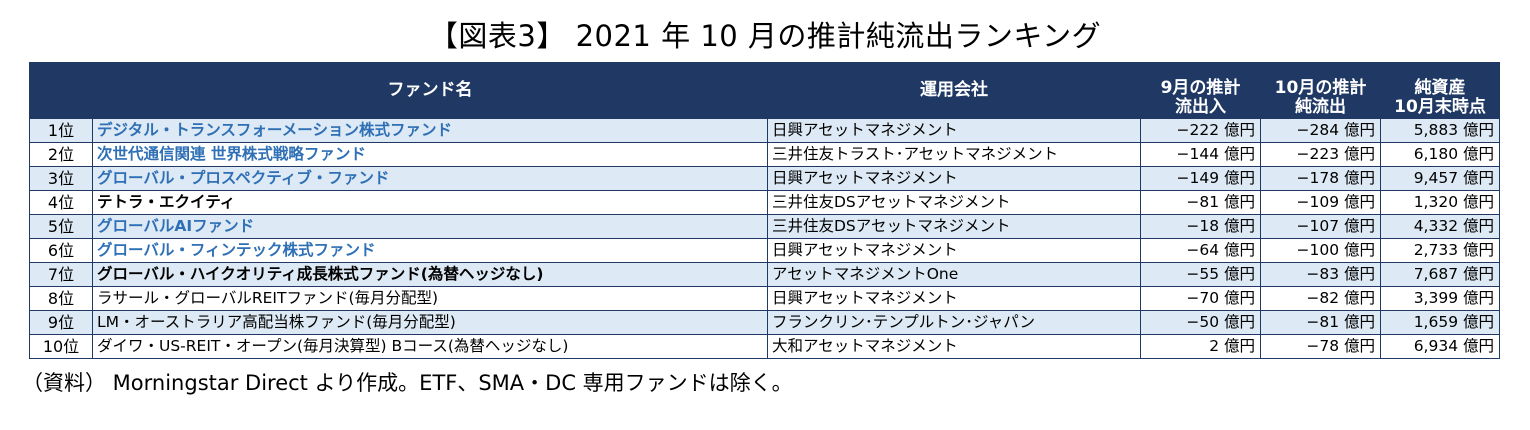 The image size is (1530, 430). I want to click on assets-cell: 2,733 億円, so click(1440, 250).